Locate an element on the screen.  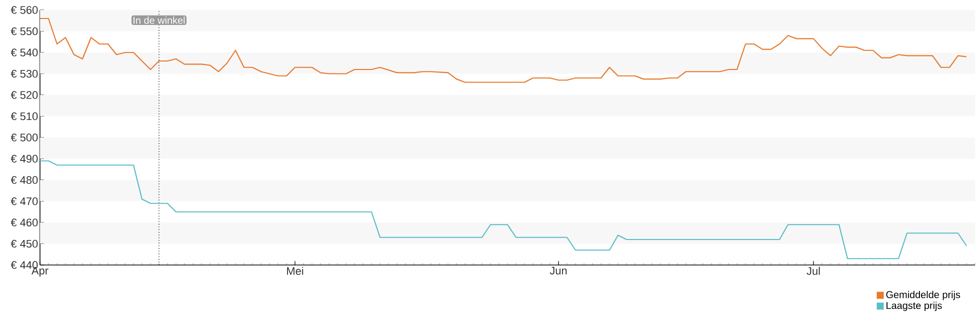
x-tick-label: Apr is located at coordinates (39, 271).